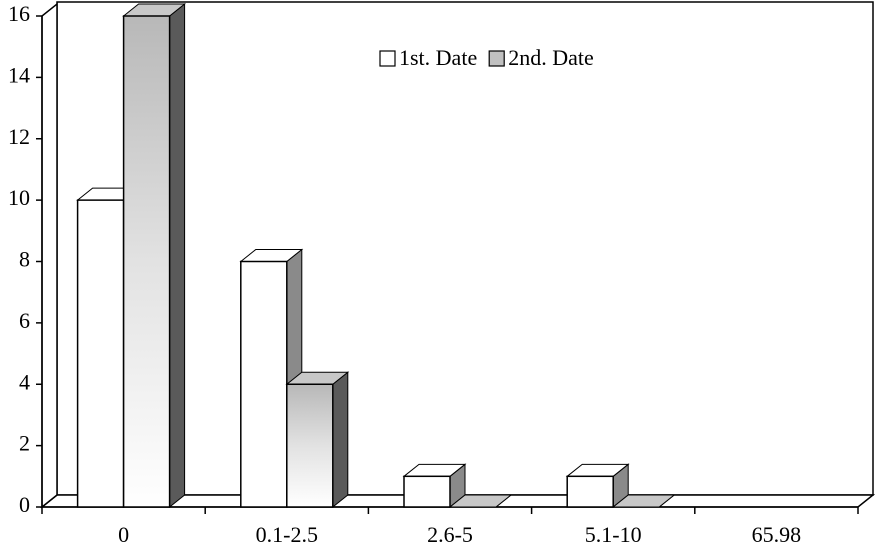 The width and height of the screenshot is (875, 553). I want to click on y-tick-label: 14, so click(19, 74).